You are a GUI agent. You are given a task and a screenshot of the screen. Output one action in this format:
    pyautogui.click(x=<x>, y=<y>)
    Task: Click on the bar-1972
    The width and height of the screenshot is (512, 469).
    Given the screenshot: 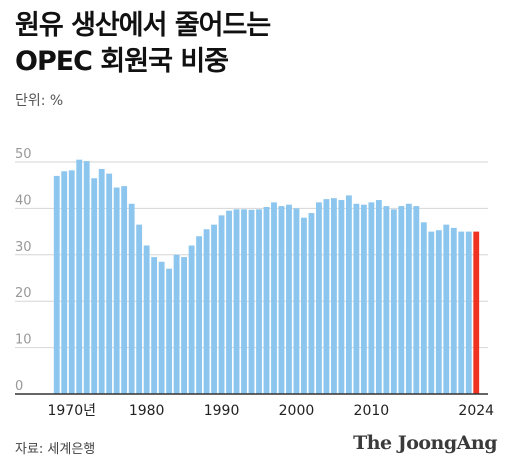 What is the action you would take?
    pyautogui.click(x=86, y=277)
    